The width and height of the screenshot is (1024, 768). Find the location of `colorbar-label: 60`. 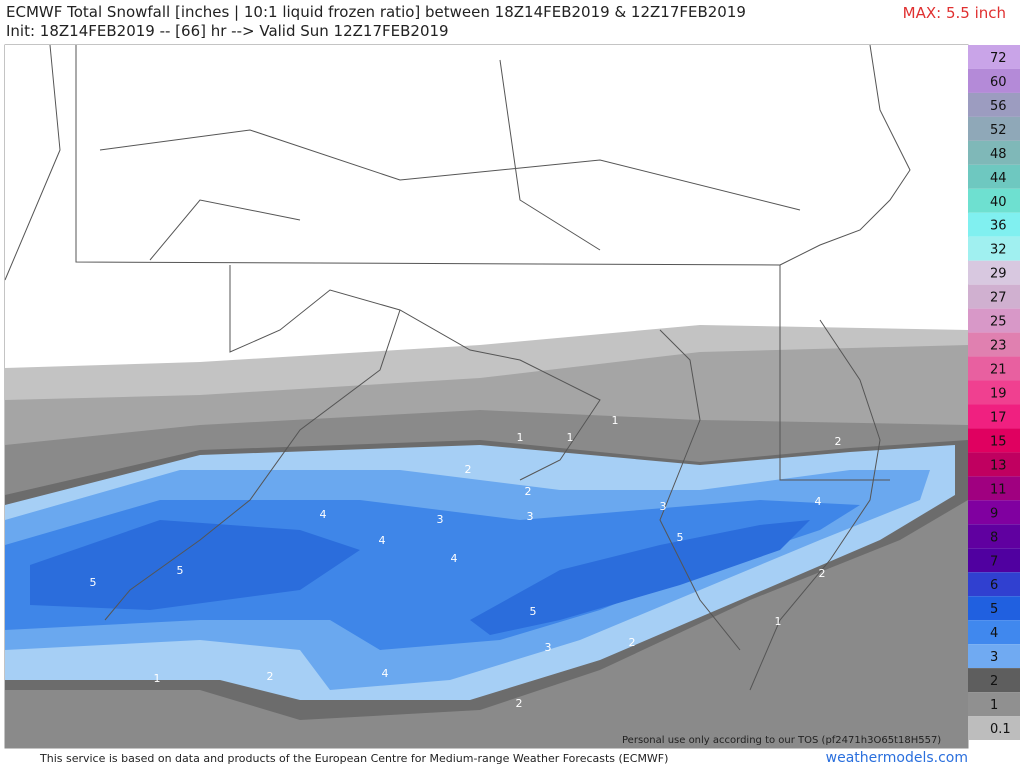

colorbar-label: 60 is located at coordinates (998, 82).